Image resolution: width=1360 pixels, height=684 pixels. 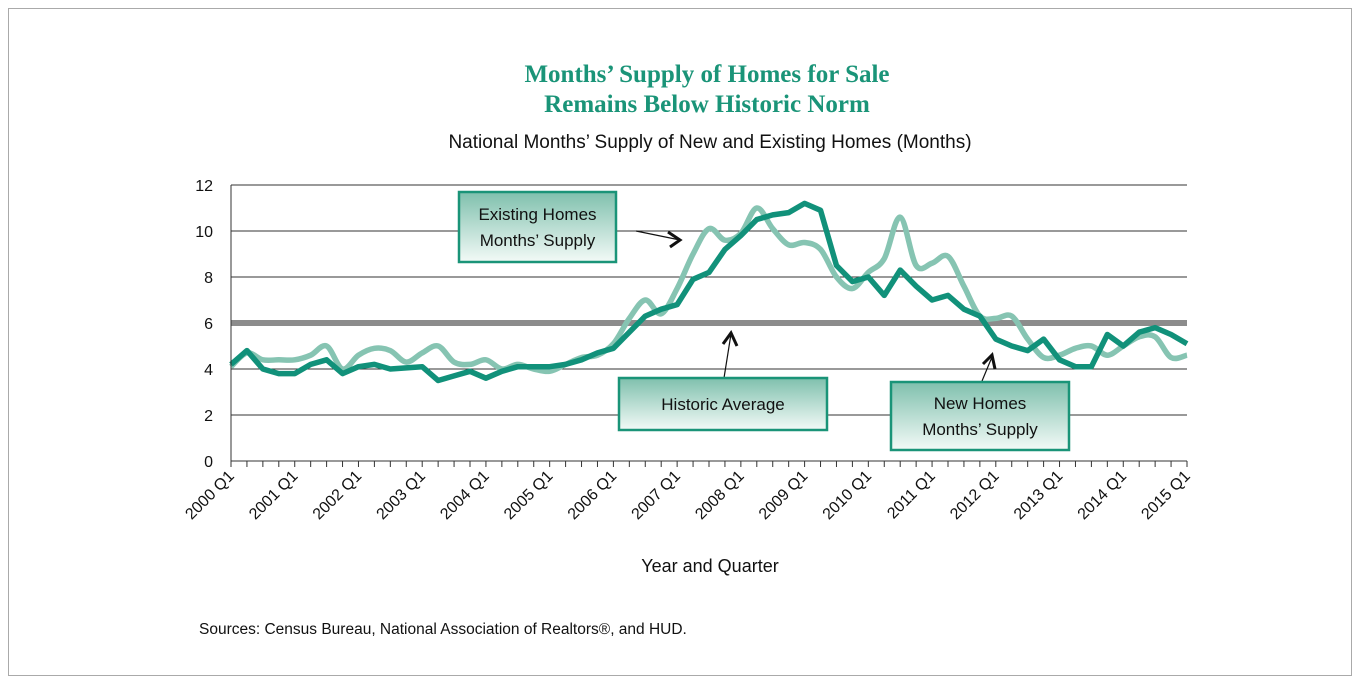 What do you see at coordinates (204, 232) in the screenshot?
I see `y-tick-label: 10` at bounding box center [204, 232].